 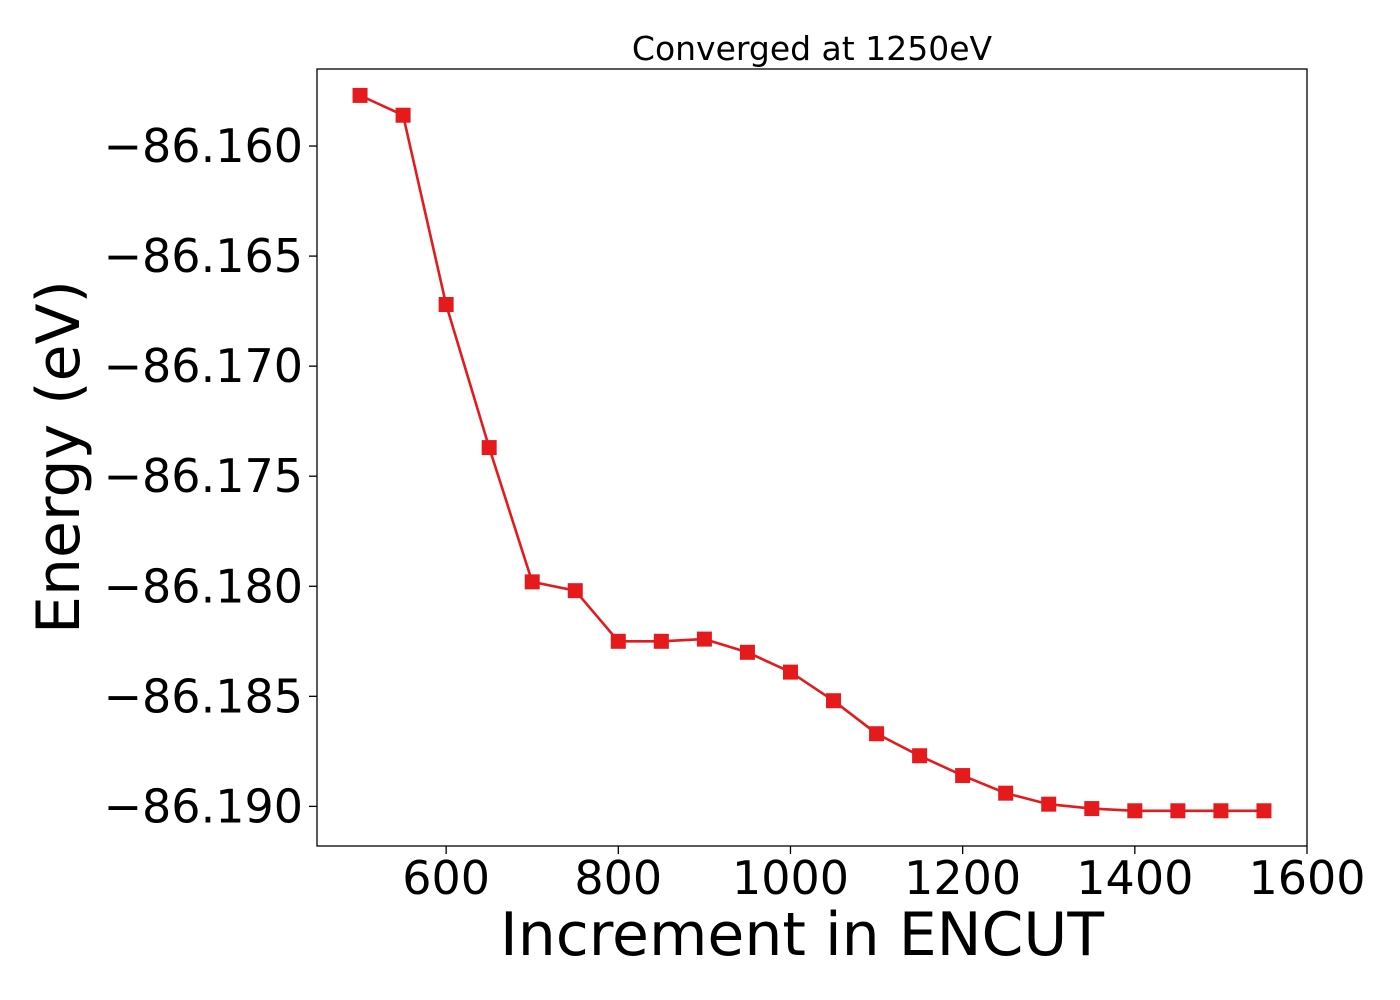 I want to click on chart-title: Converged at 1250eV, so click(x=812, y=48).